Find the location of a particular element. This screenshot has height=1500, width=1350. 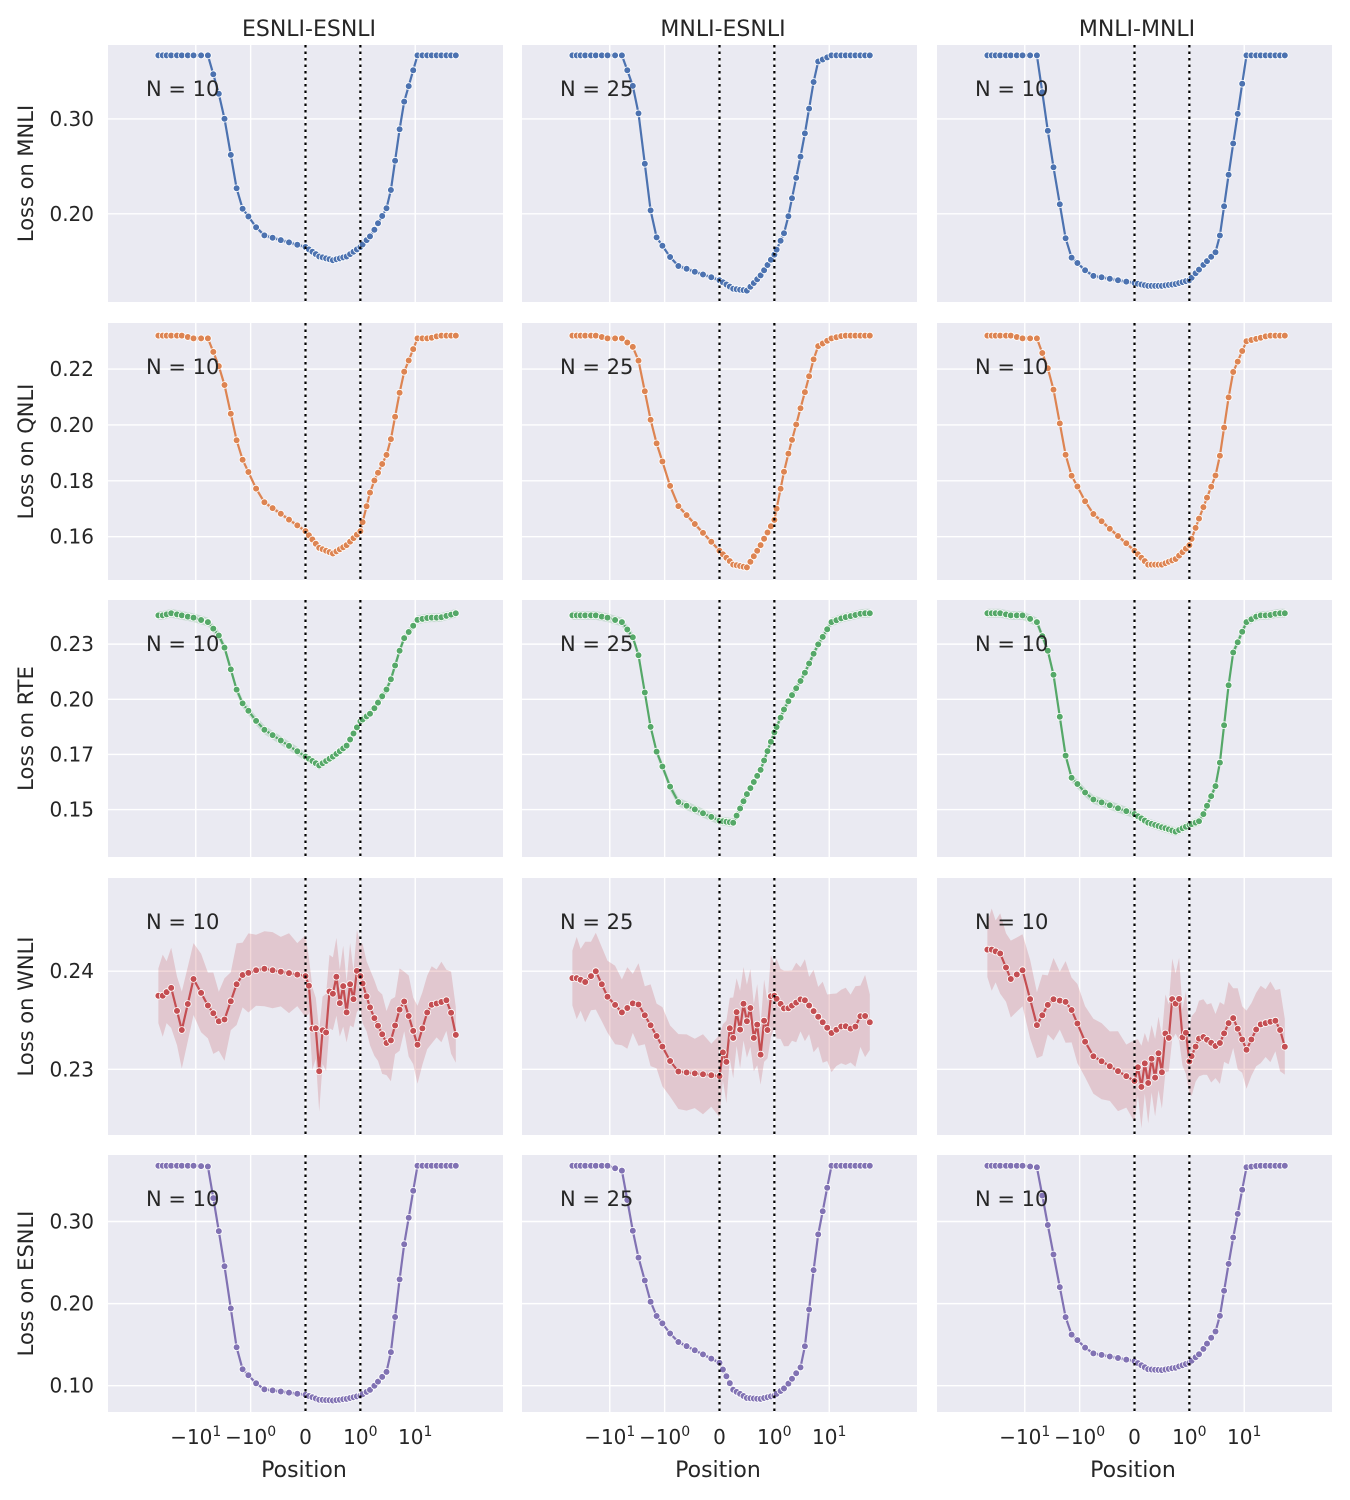

y-axis-label: Loss on MNLI is located at coordinates (26, 173).